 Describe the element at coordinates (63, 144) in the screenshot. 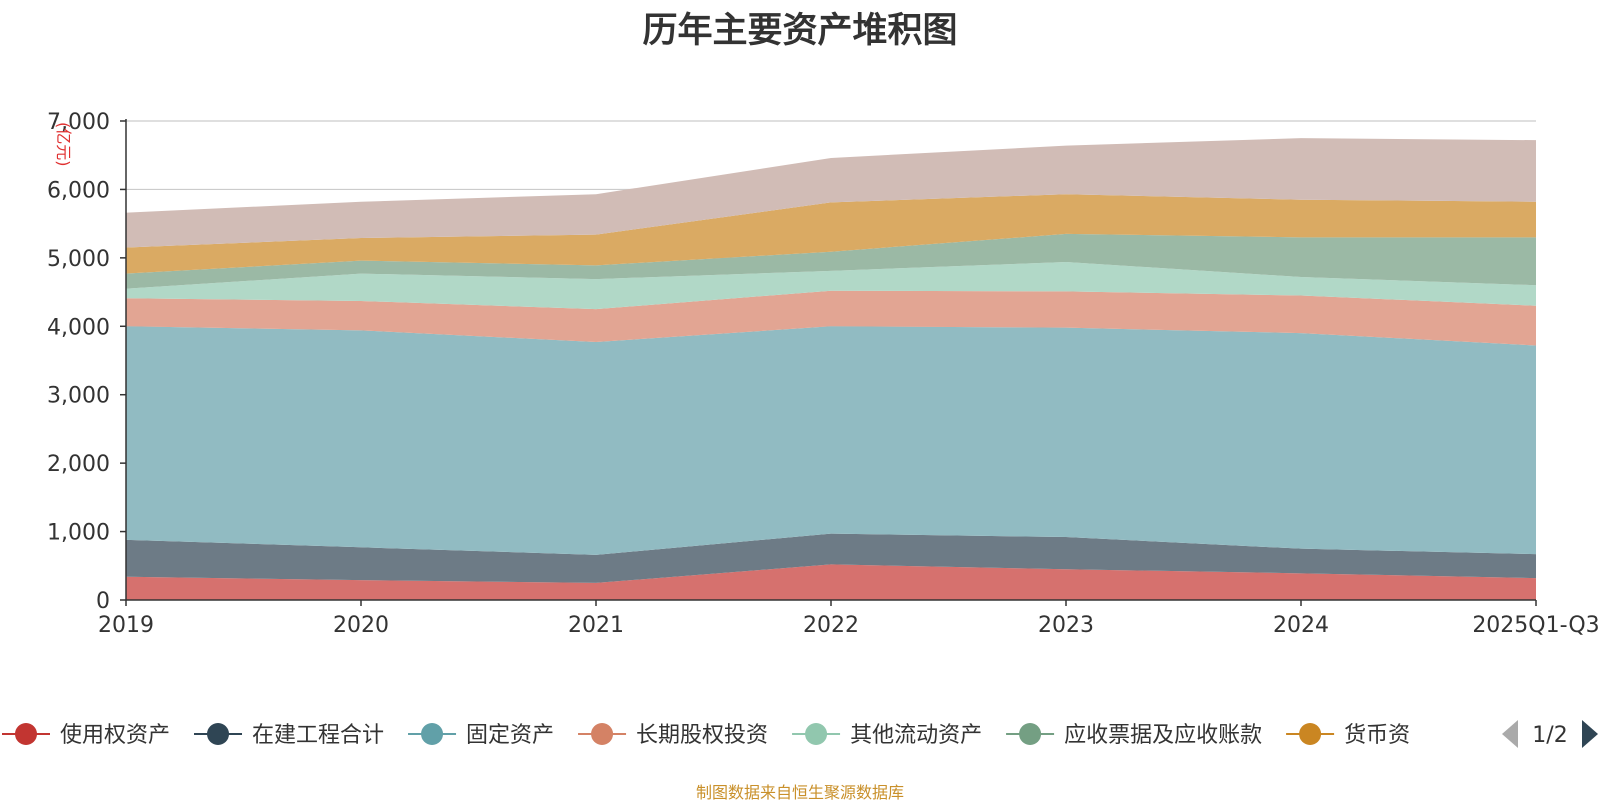

I see `y-axis-unit: (亿元)` at that location.